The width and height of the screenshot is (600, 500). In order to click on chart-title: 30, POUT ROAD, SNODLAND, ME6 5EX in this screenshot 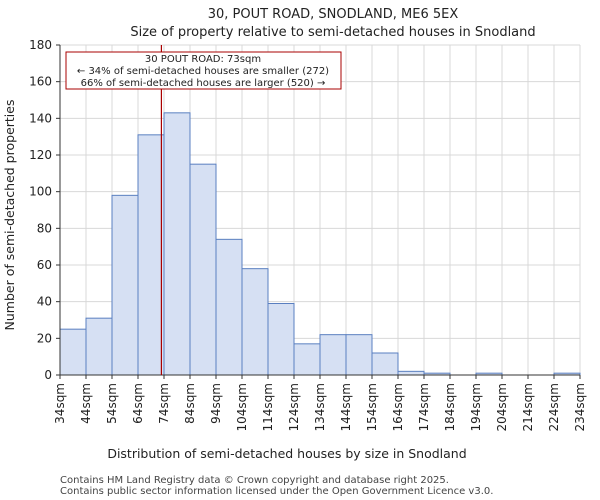, I will do `click(333, 14)`.